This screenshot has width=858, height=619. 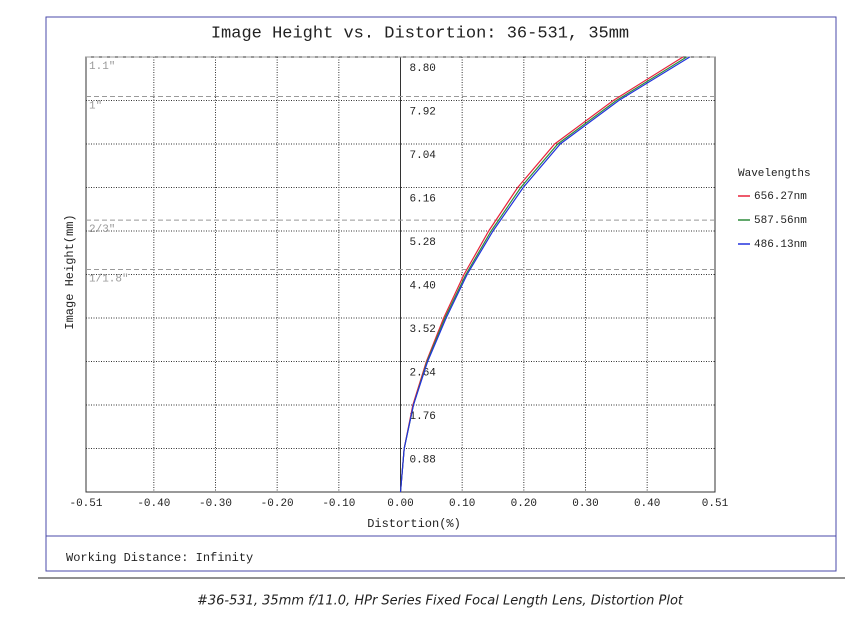 What do you see at coordinates (524, 504) in the screenshot?
I see `x-tick-label: 0.20` at bounding box center [524, 504].